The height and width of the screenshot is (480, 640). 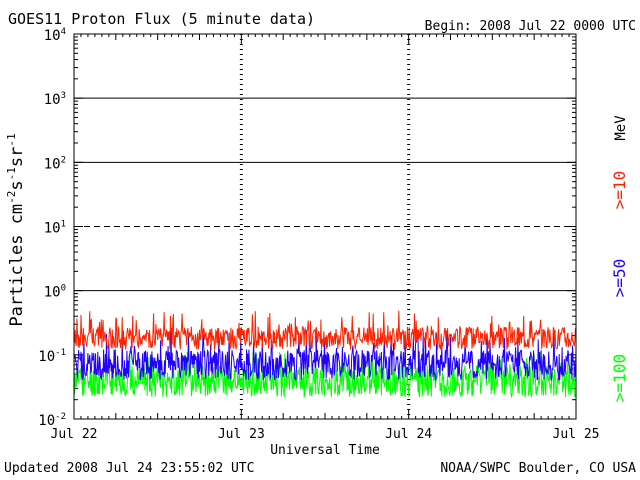 What do you see at coordinates (55, 292) in the screenshot?
I see `y-tick-label-2: 10⁰` at bounding box center [55, 292].